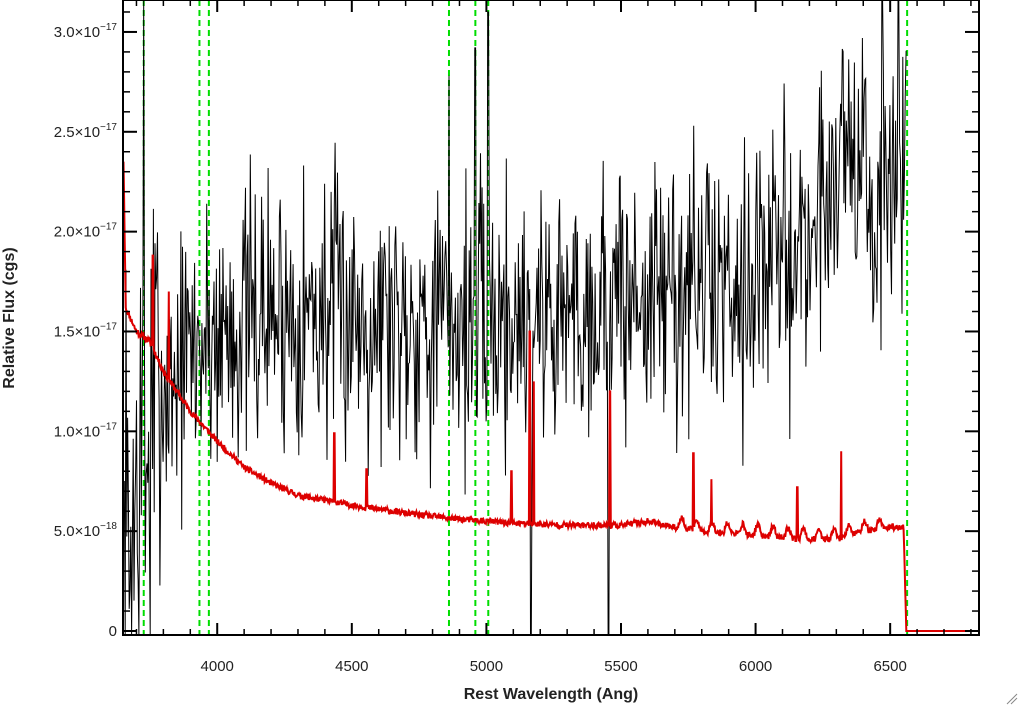 The height and width of the screenshot is (706, 1020). Describe the element at coordinates (755, 666) in the screenshot. I see `x-tick-label: 6000` at that location.